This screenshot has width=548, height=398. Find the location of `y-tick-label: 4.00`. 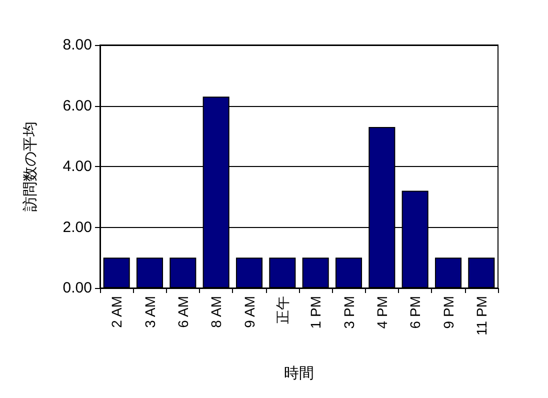

y-tick-label: 4.00 is located at coordinates (77, 166).